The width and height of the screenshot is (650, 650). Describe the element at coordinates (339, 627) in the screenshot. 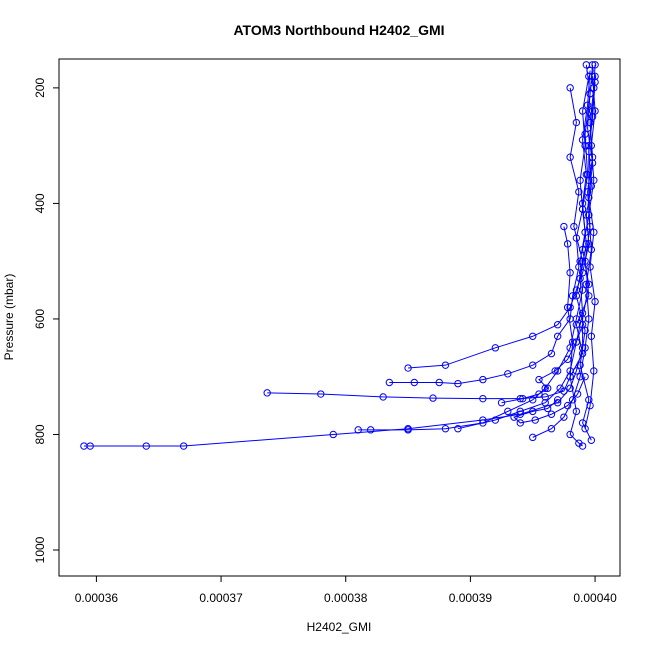

I see `x-axis-label: H2402_GMI` at that location.